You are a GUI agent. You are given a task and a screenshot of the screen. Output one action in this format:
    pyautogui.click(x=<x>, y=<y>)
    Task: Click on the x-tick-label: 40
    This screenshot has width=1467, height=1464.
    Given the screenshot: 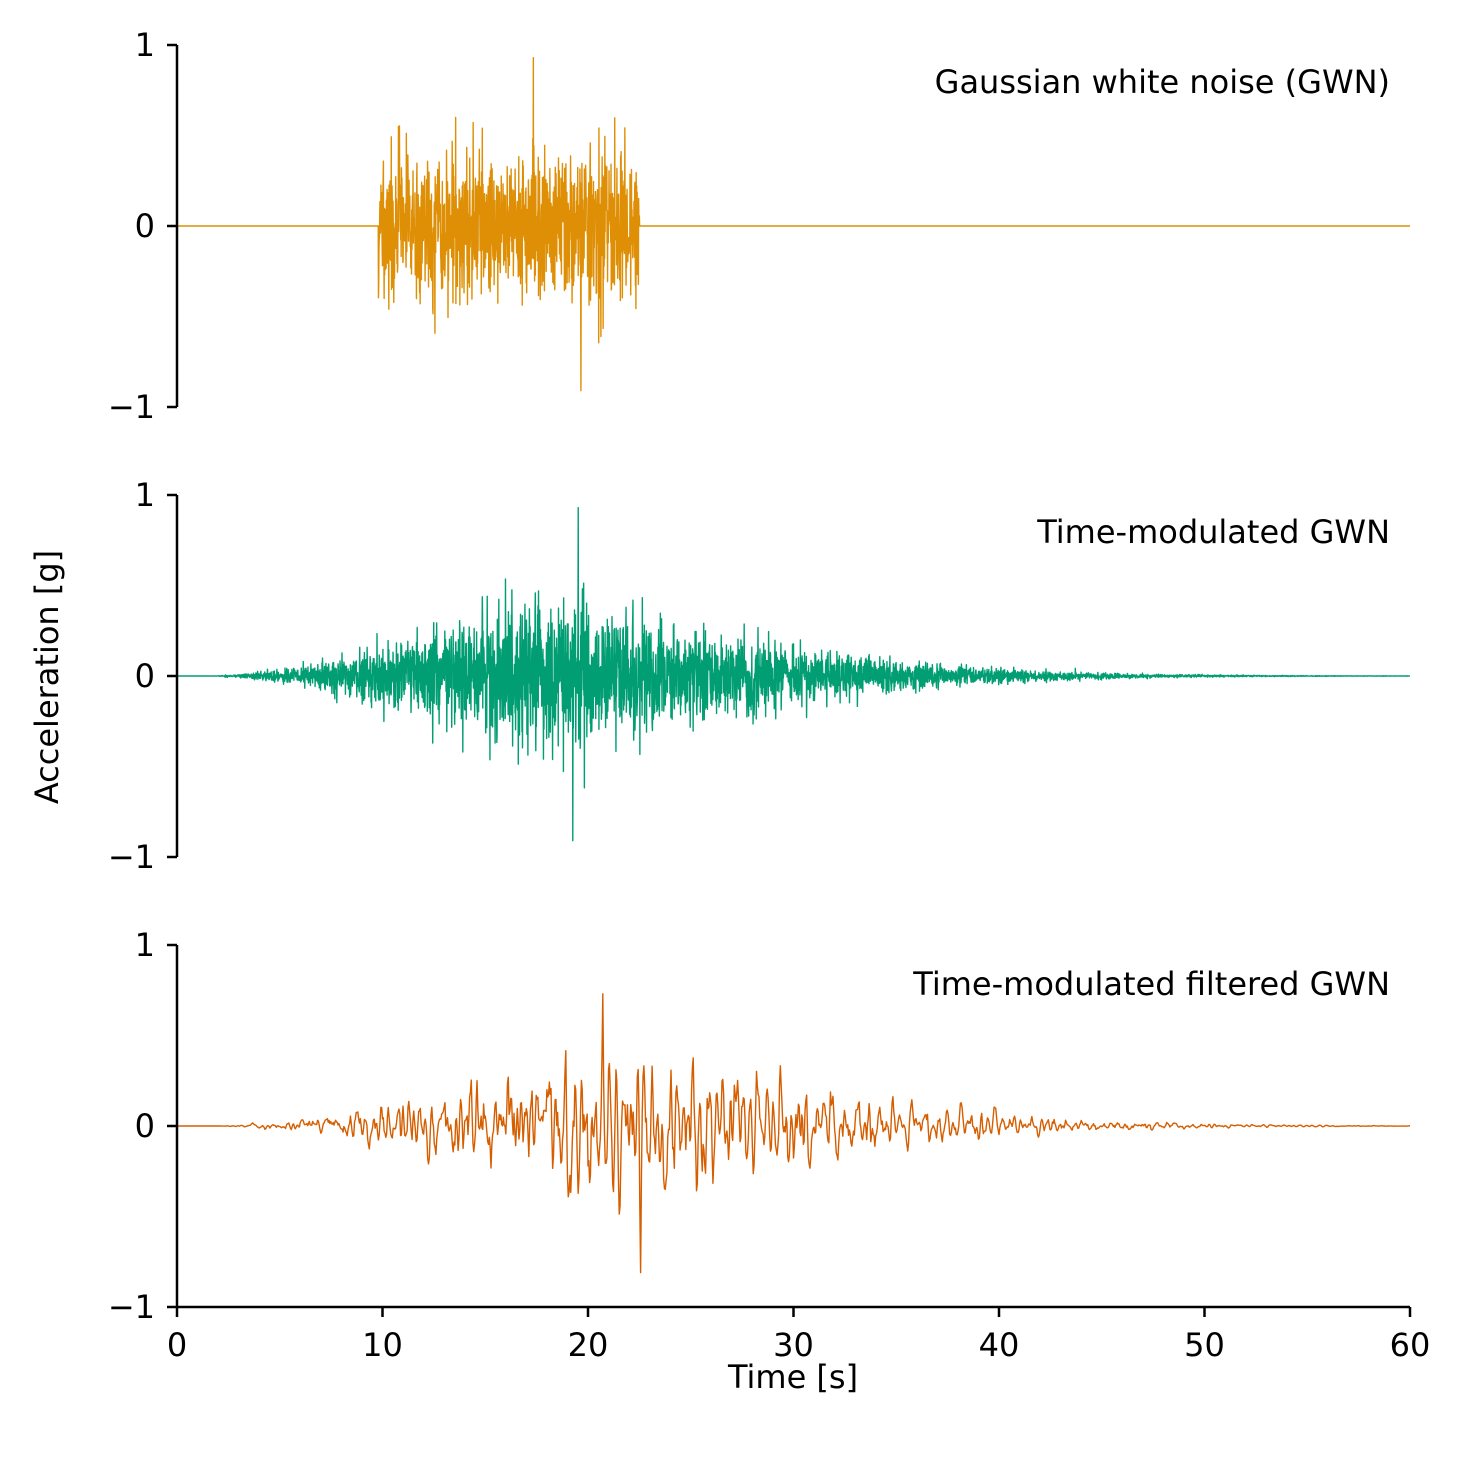 What is the action you would take?
    pyautogui.click(x=999, y=1345)
    